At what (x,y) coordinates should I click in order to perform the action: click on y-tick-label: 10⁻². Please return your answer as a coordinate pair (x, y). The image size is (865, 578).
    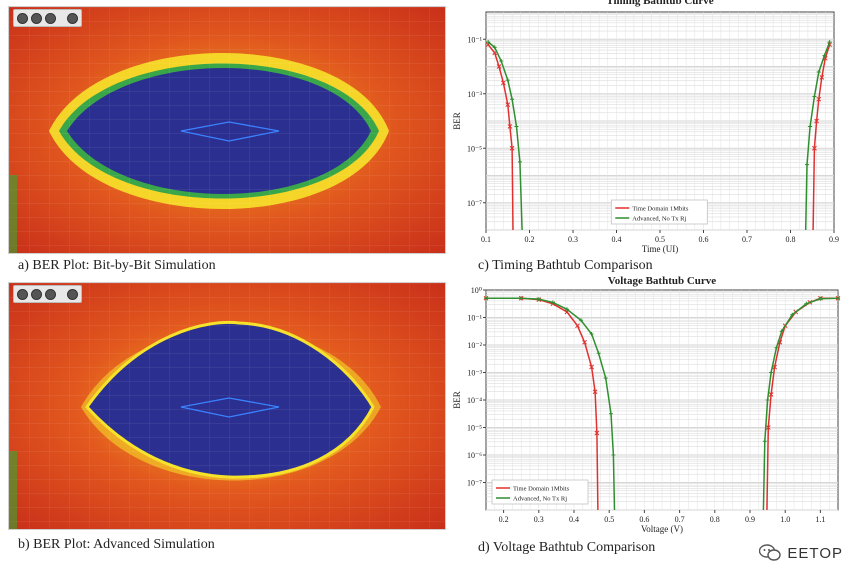
    Looking at the image, I should click on (474, 345).